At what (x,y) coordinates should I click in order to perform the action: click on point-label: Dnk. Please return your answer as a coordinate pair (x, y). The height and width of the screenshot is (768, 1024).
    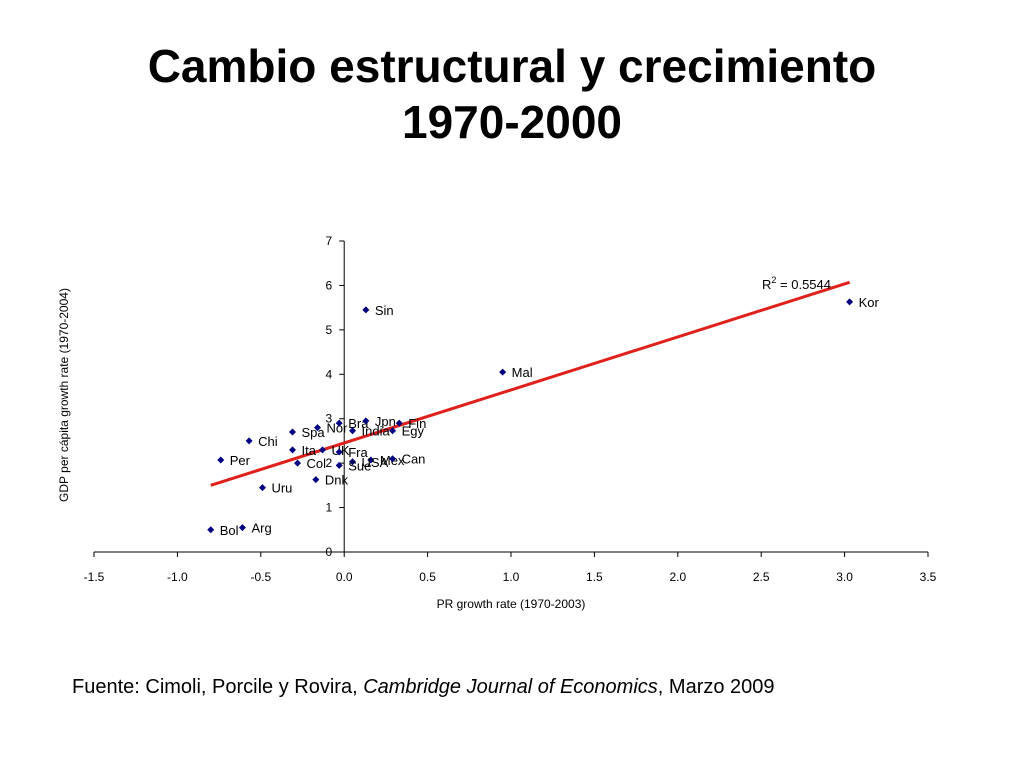
    Looking at the image, I should click on (337, 480).